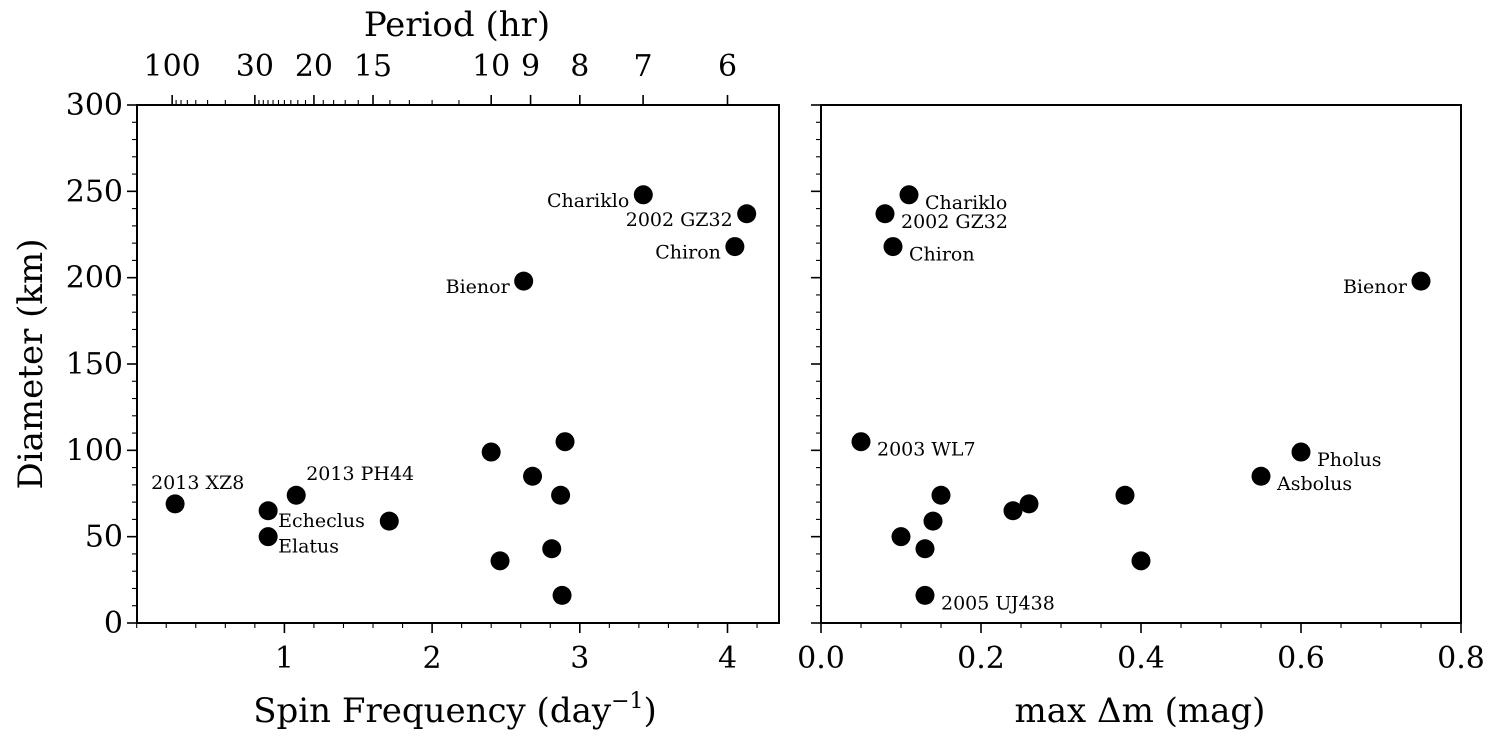 Image resolution: width=1495 pixels, height=747 pixels. I want to click on x-tick-label-right: 0.6, so click(1301, 658).